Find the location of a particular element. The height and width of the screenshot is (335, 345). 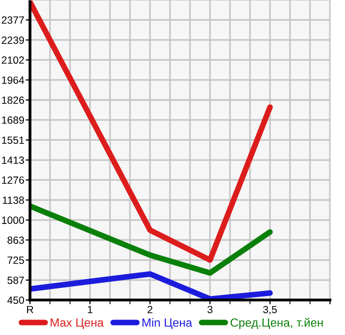

y-tick-label: 1413 is located at coordinates (13, 160).